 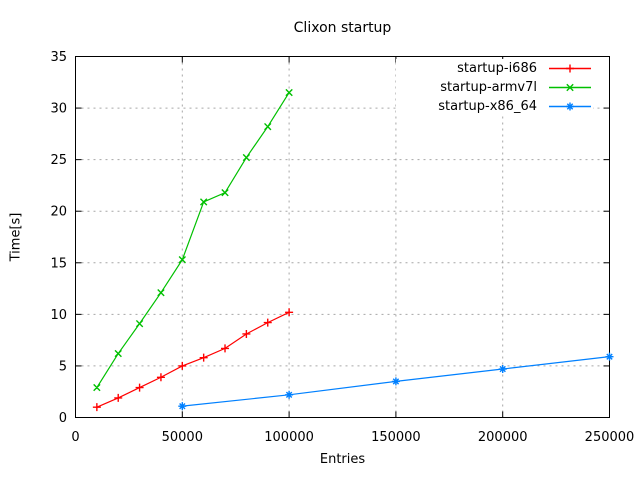 I want to click on legend-row-x86-64: startup-x86_64, so click(x=494, y=106).